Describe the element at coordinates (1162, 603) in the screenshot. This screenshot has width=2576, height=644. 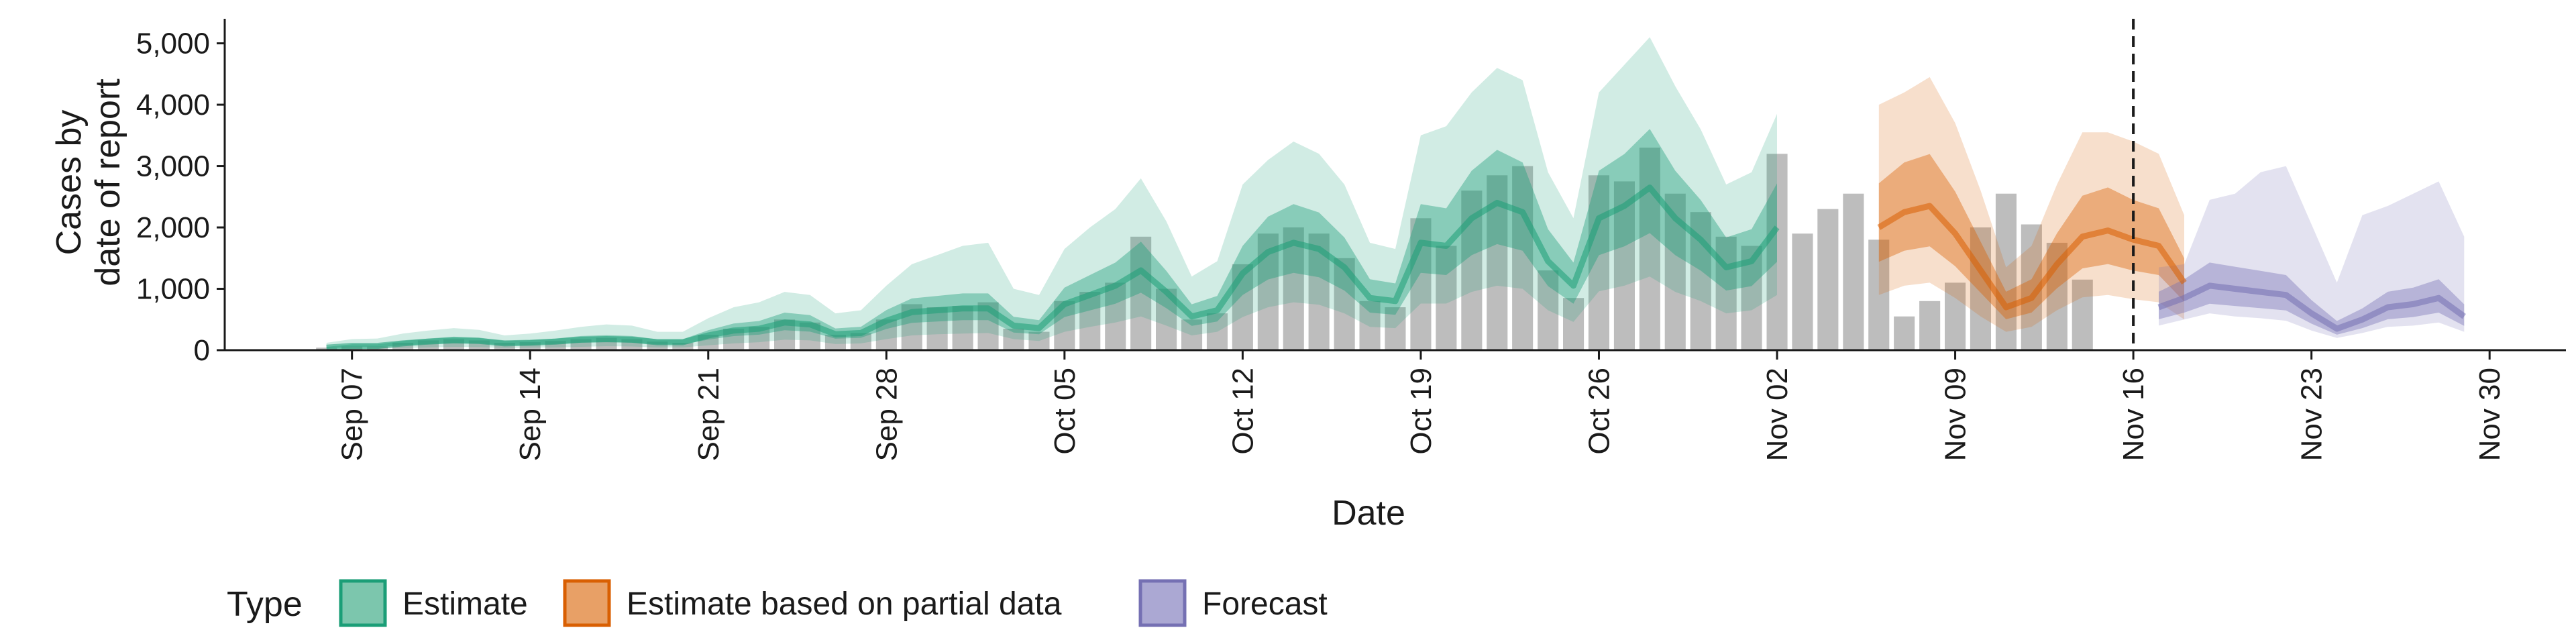
I see `legend-swatch-forecast` at that location.